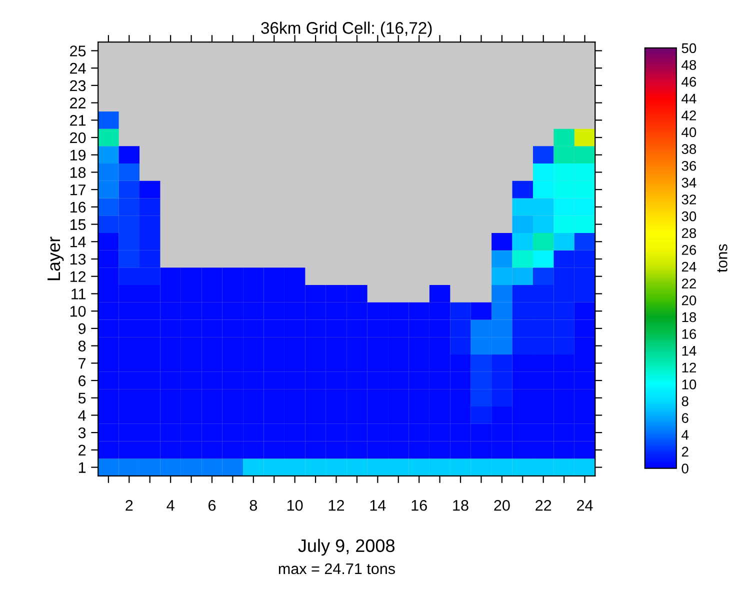 Image resolution: width=732 pixels, height=592 pixels. I want to click on color-bar-label: 22, so click(689, 283).